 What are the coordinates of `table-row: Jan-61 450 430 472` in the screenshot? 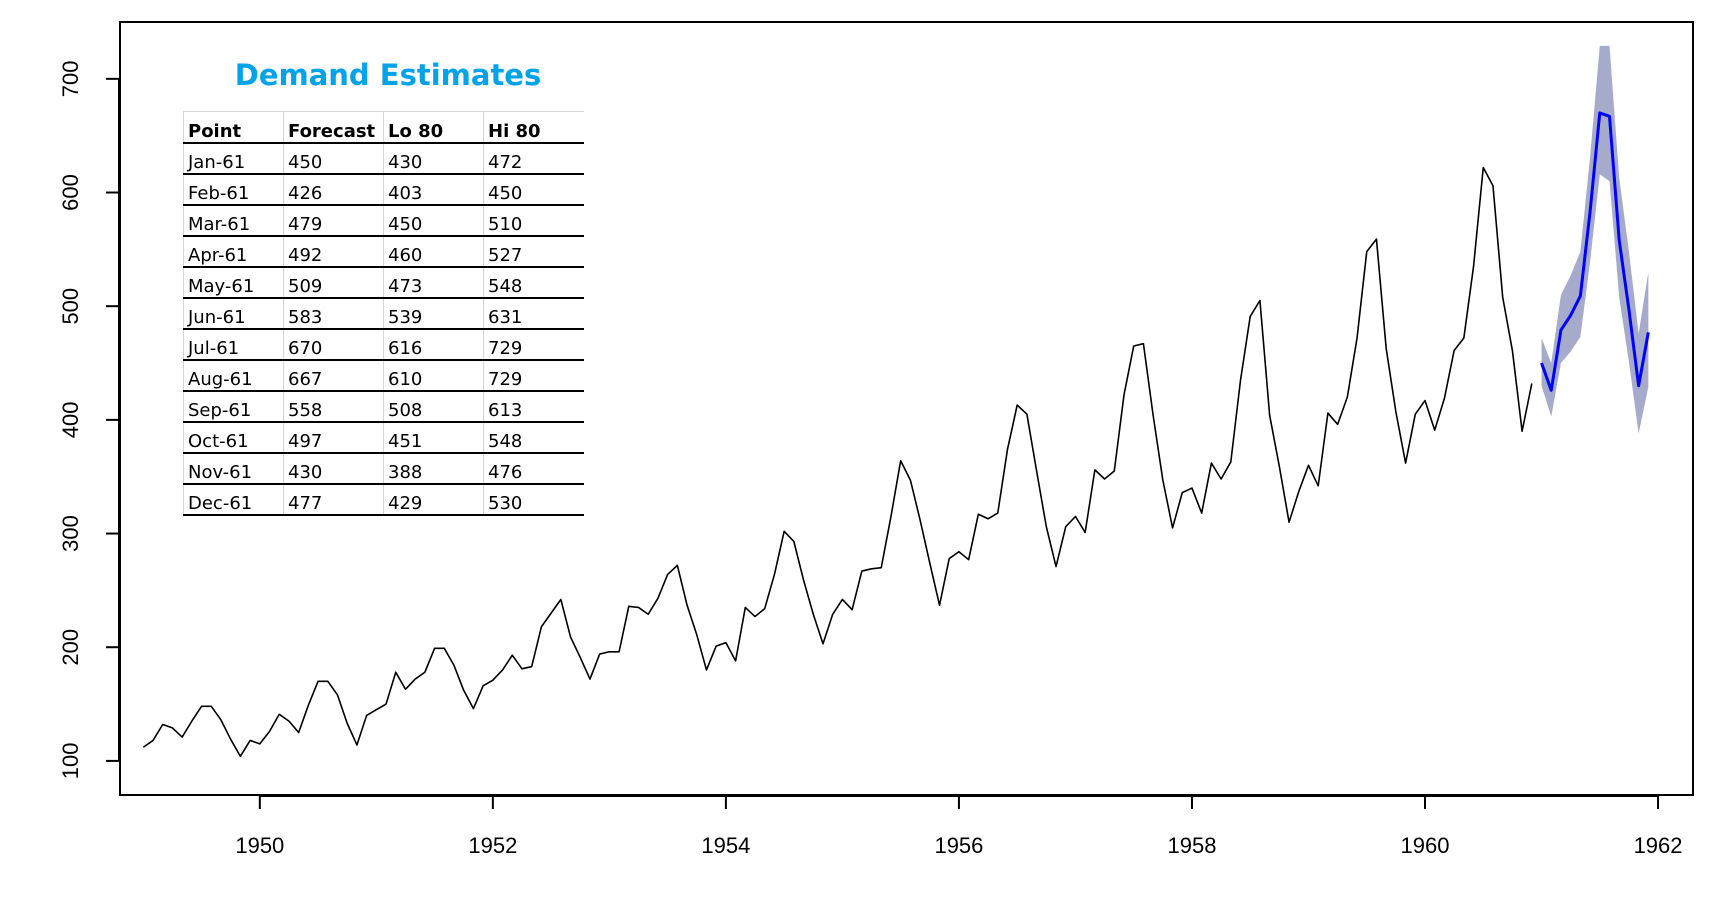 It's located at (383, 158).